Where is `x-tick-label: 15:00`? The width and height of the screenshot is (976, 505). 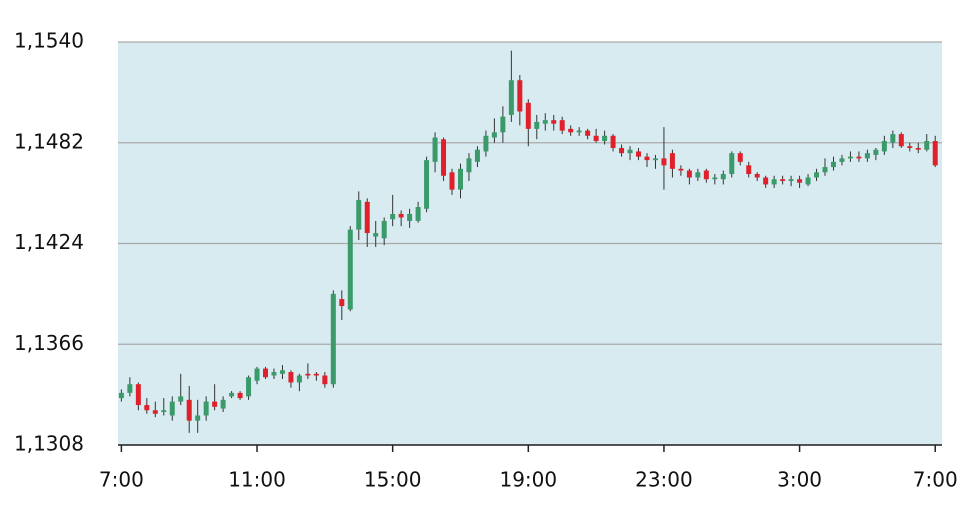
x-tick-label: 15:00 is located at coordinates (393, 480).